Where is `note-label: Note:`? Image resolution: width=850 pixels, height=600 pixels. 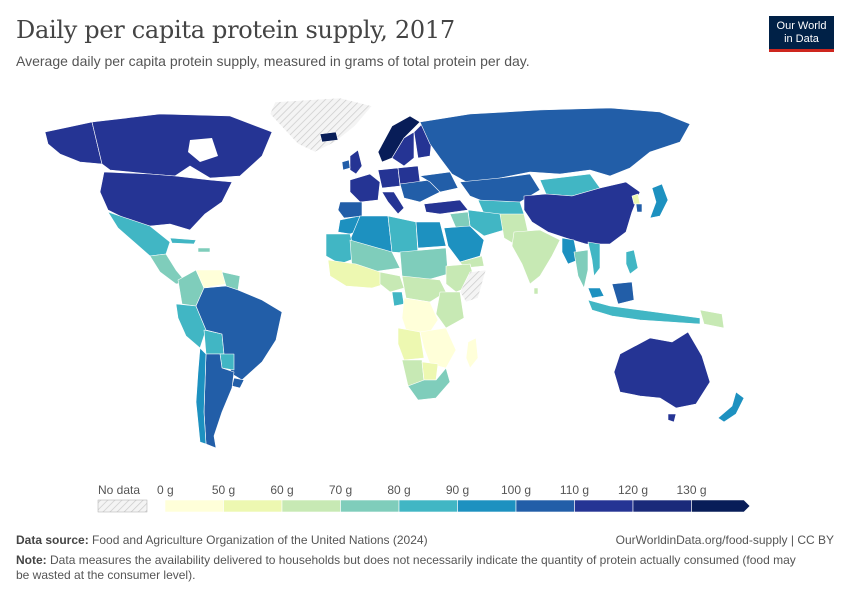 note-label: Note: is located at coordinates (31, 560).